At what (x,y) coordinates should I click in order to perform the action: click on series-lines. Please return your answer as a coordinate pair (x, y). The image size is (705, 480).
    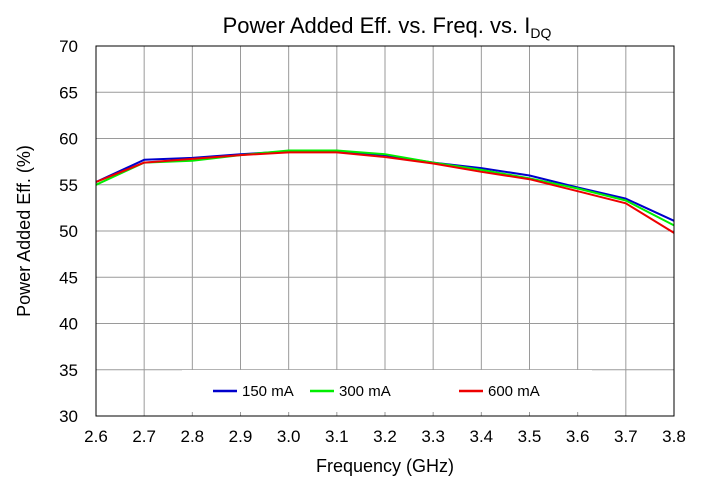
    Looking at the image, I should click on (385, 191).